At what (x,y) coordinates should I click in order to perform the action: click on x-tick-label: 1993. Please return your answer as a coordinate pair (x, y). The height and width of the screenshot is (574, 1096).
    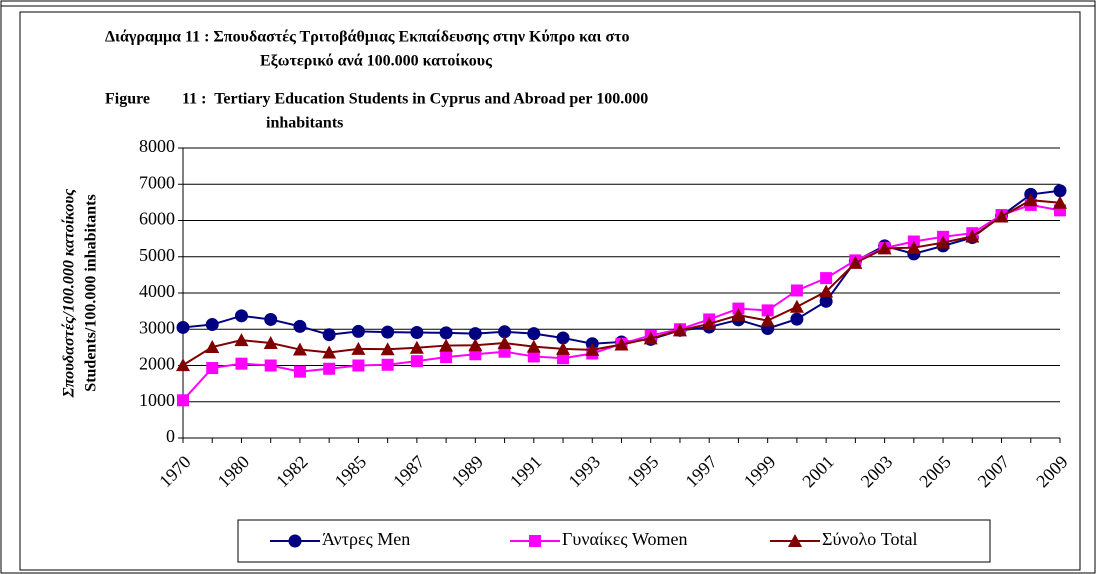
    Looking at the image, I should click on (584, 472).